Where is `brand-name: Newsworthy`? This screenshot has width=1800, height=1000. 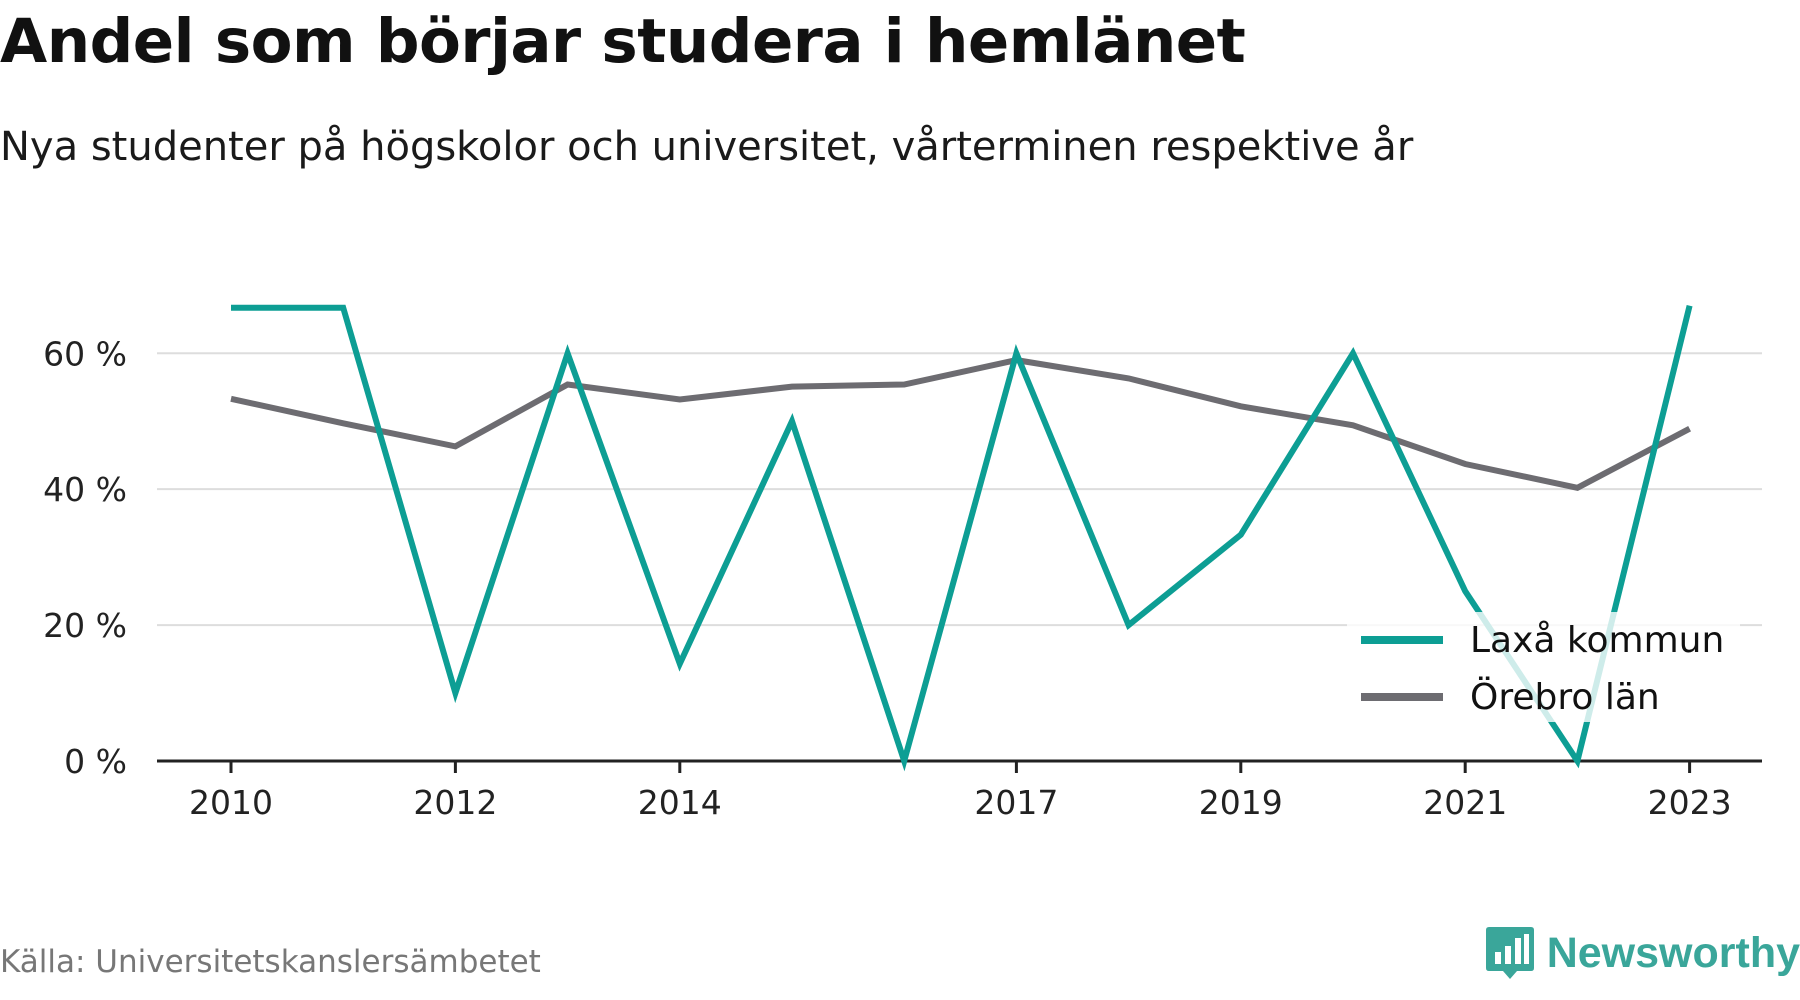 brand-name: Newsworthy is located at coordinates (1673, 952).